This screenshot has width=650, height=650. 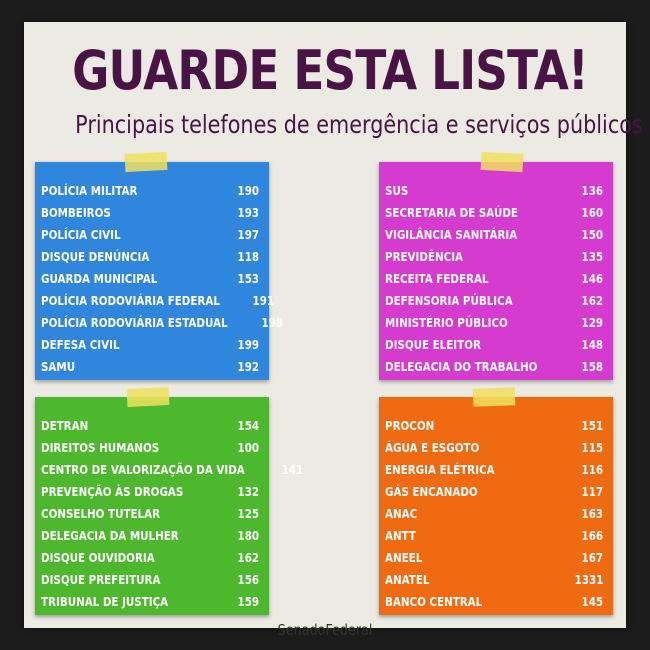 What do you see at coordinates (152, 367) in the screenshot?
I see `phone-row: SAMU 192` at bounding box center [152, 367].